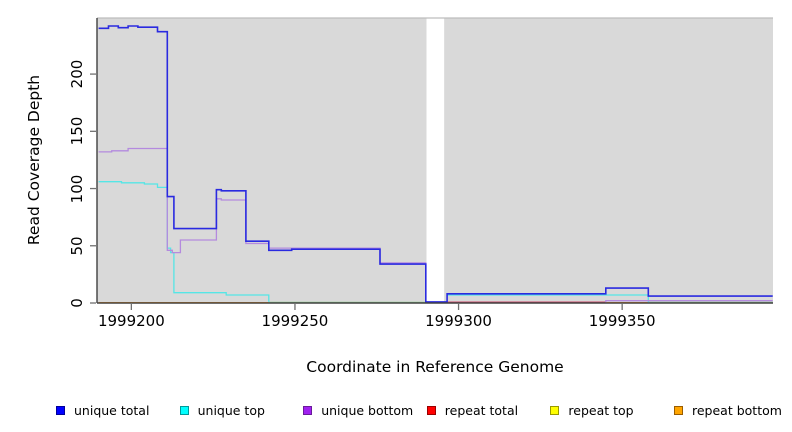 This screenshot has height=432, width=792. Describe the element at coordinates (34, 160) in the screenshot. I see `y-axis-title: Read Coverage Depth` at that location.